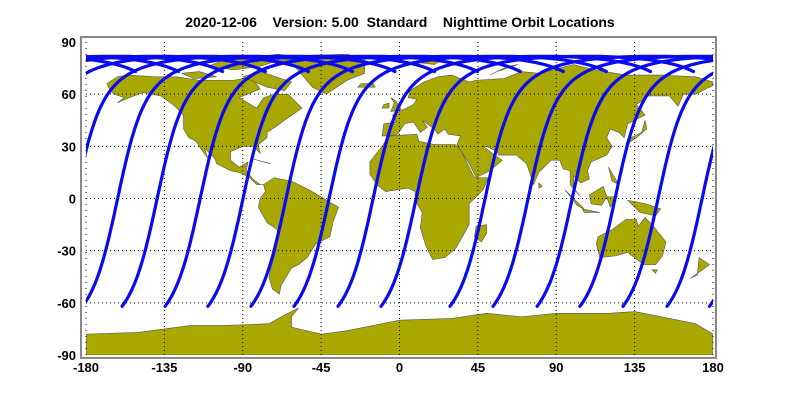 Image resolution: width=800 pixels, height=400 pixels. Describe the element at coordinates (69, 146) in the screenshot. I see `y-tick-label: 30` at that location.